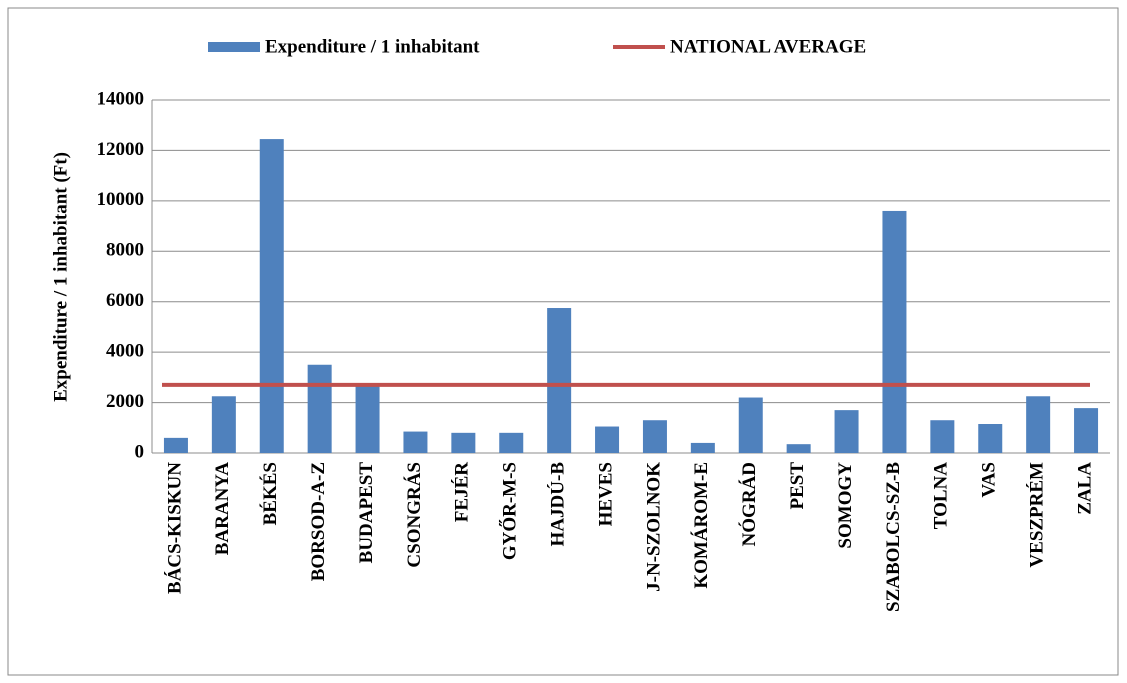  Describe the element at coordinates (845, 505) in the screenshot. I see `x-tick-label: SOMOGY` at that location.